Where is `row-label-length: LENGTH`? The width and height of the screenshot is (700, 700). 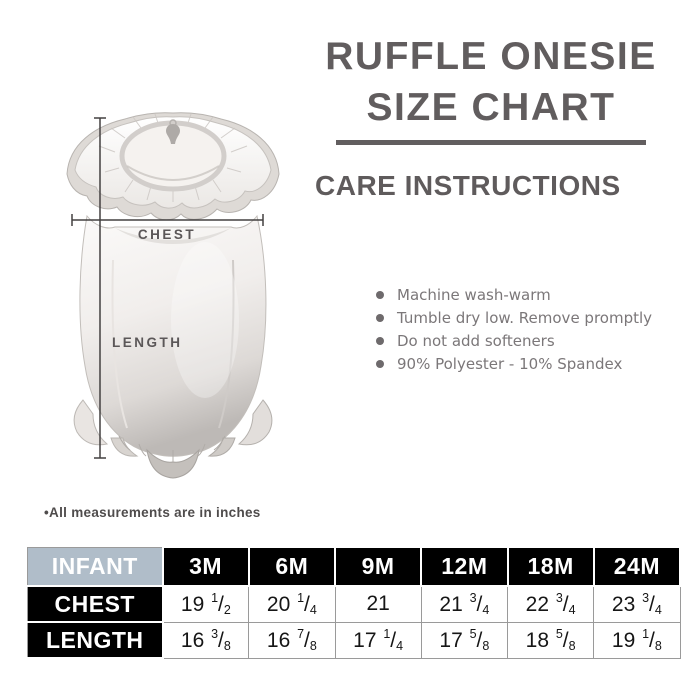 row-label-length: LENGTH is located at coordinates (95, 640).